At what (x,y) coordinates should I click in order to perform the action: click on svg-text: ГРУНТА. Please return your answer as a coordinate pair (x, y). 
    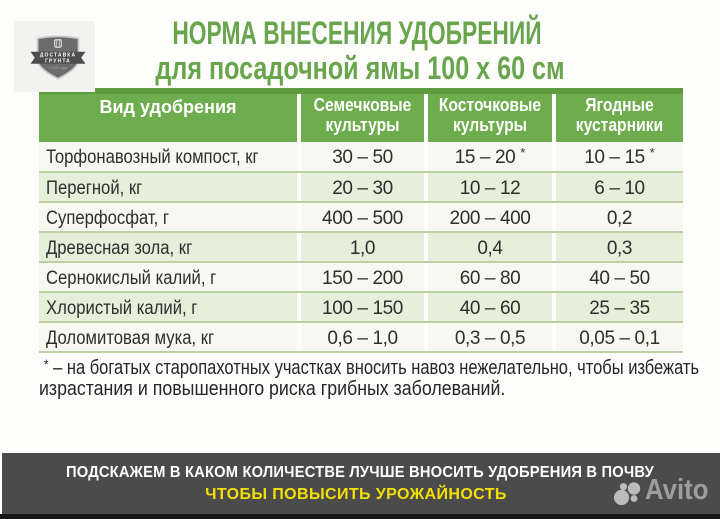
    Looking at the image, I should click on (58, 61).